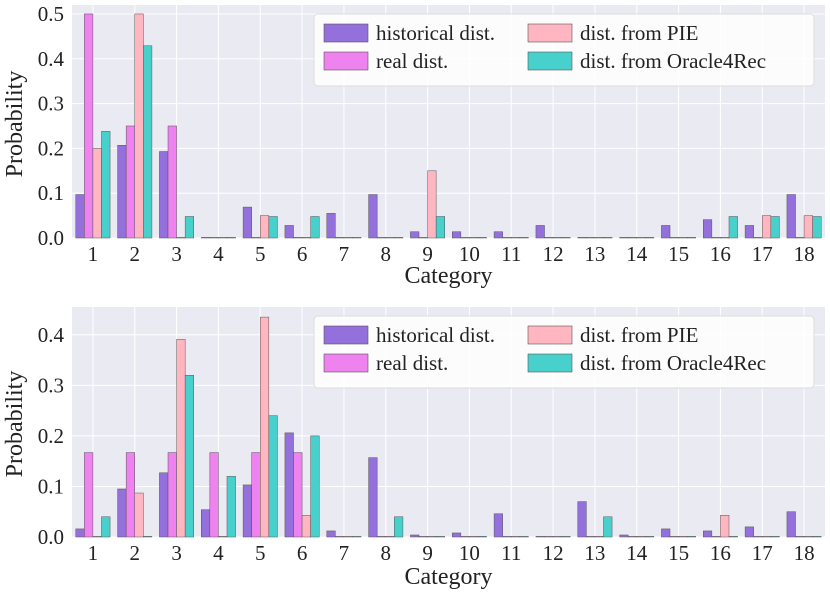 The width and height of the screenshot is (830, 594). Describe the element at coordinates (720, 254) in the screenshot. I see `x-tick-label: 16` at that location.